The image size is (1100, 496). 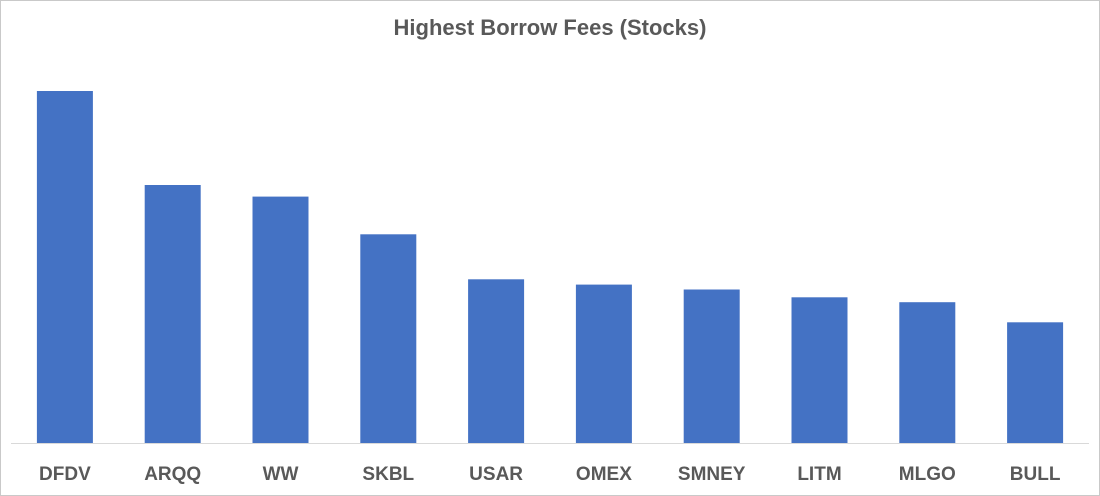 What do you see at coordinates (388, 474) in the screenshot?
I see `x-tick-label-skbl: SKBL` at bounding box center [388, 474].